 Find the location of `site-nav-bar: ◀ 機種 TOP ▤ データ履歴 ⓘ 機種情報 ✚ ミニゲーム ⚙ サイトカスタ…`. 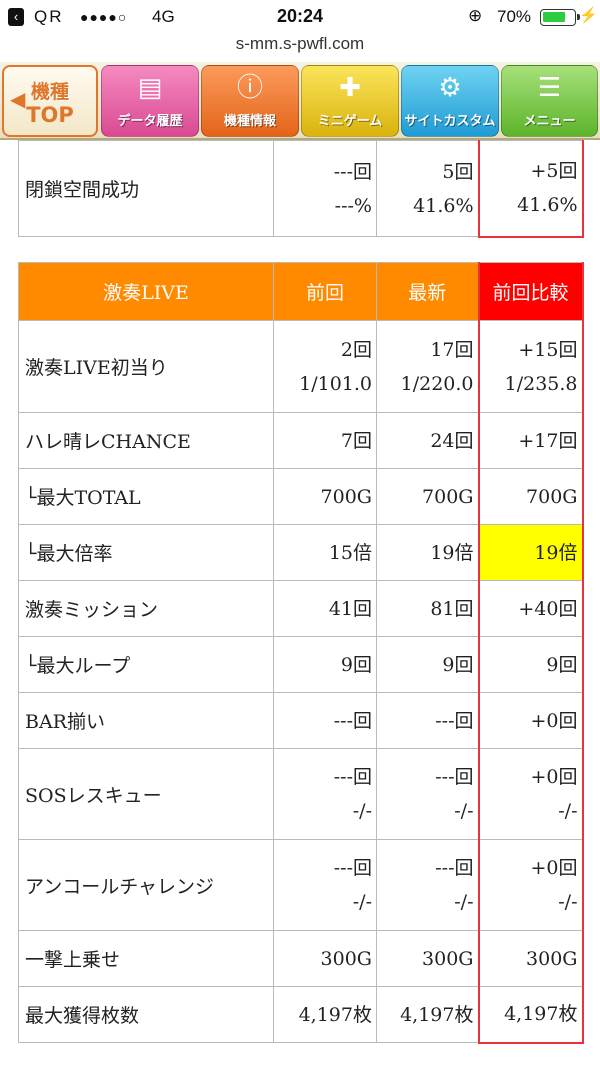

site-nav-bar: ◀ 機種 TOP ▤ データ履歴 ⓘ 機種情報 ✚ ミニゲーム ⚙ サイトカスタ… is located at coordinates (300, 101).